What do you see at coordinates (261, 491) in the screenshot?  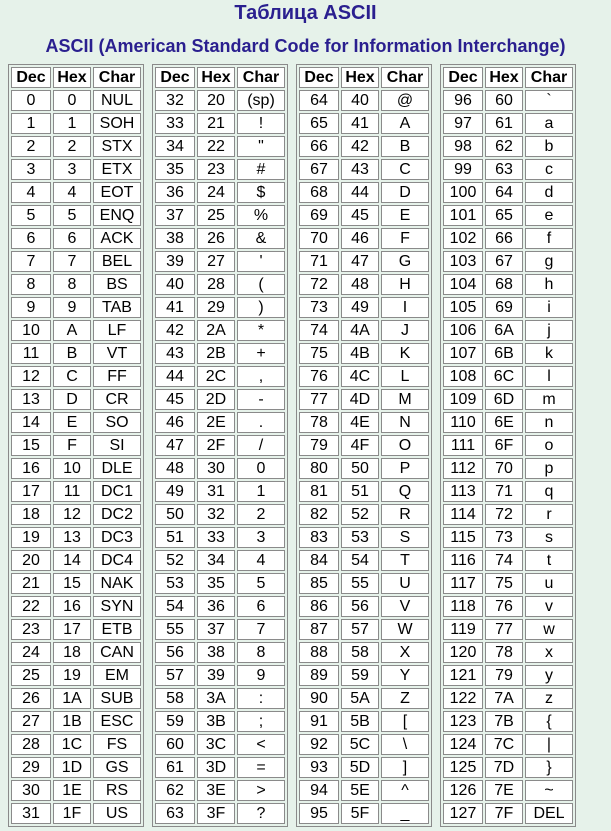 I see `char-cell: 1` at bounding box center [261, 491].